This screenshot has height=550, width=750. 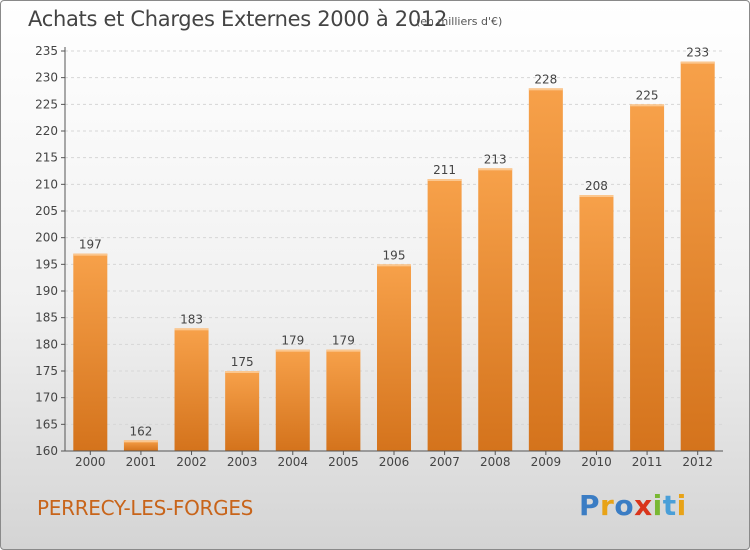 What do you see at coordinates (596, 323) in the screenshot?
I see `bar-2010` at bounding box center [596, 323].